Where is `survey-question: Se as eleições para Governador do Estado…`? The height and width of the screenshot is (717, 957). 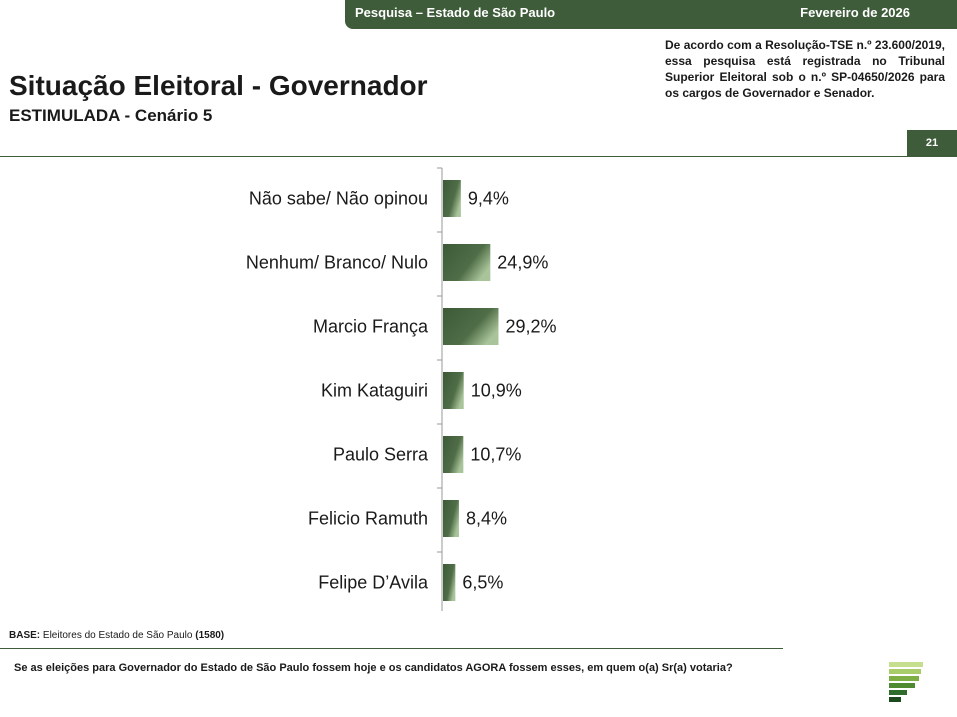
survey-question: Se as eleições para Governador do Estado… is located at coordinates (373, 668).